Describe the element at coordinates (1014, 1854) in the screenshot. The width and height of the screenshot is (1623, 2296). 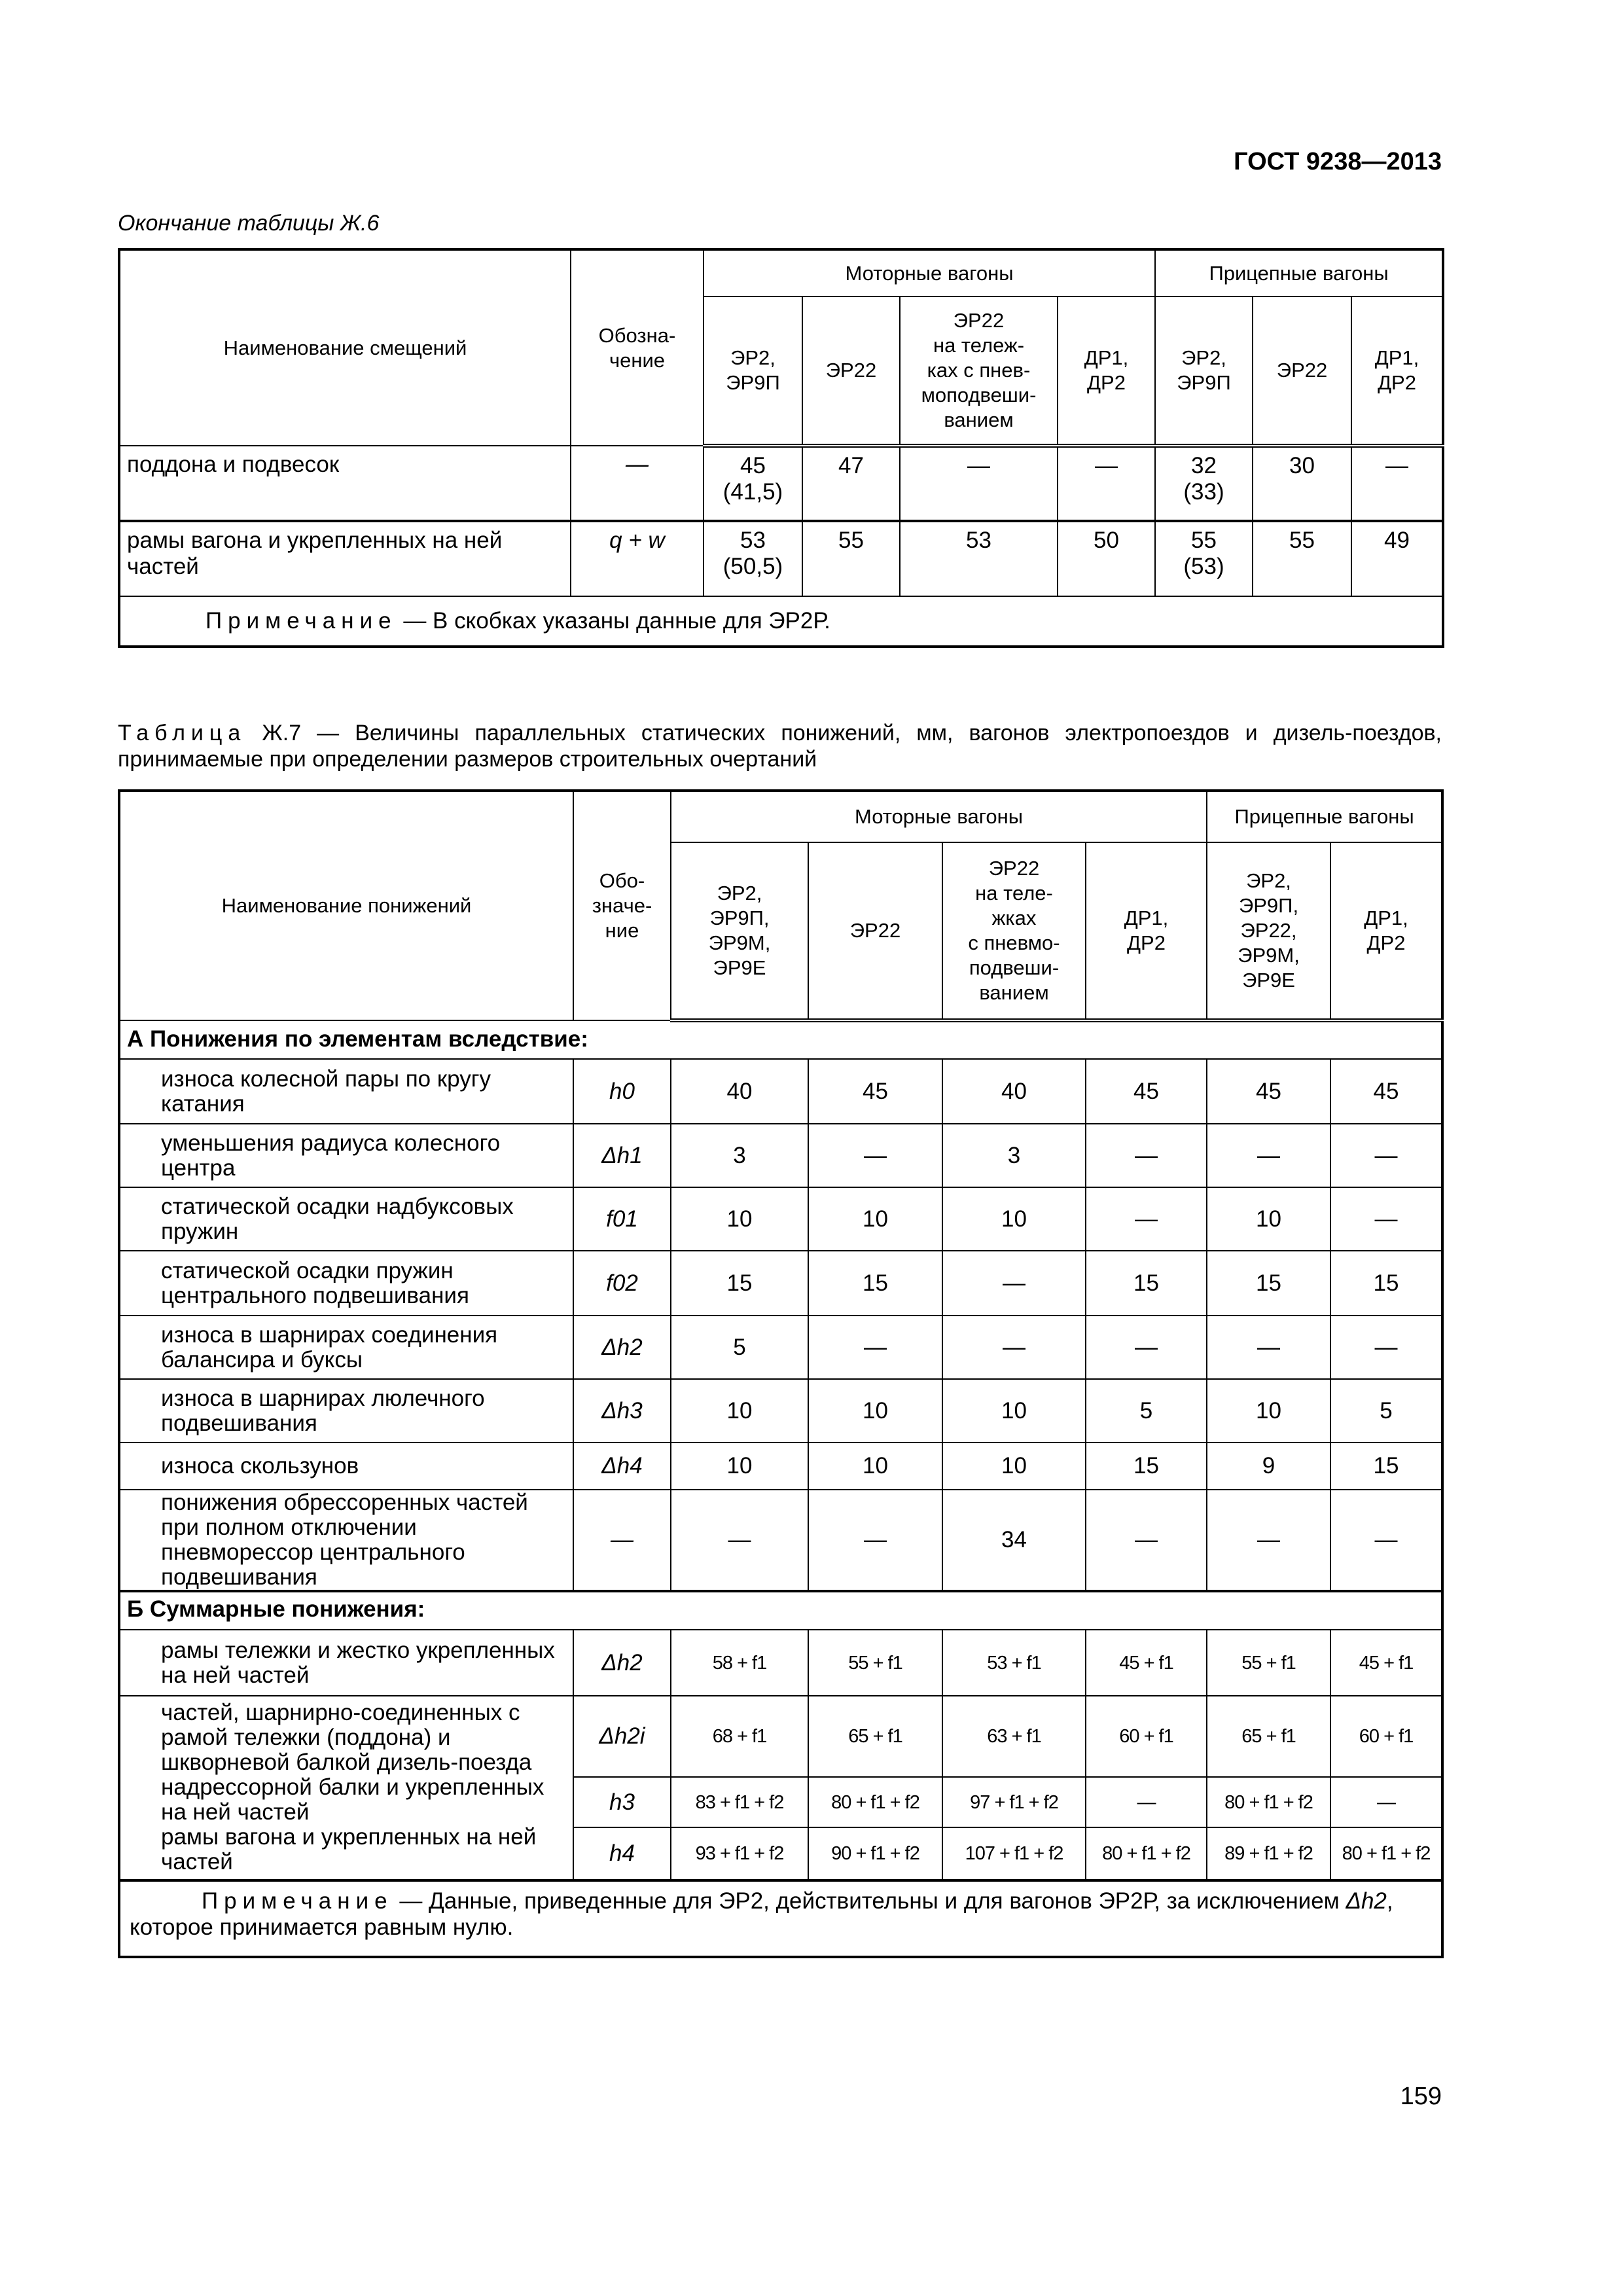
I see `value-cell: 107 + f1 + f2` at that location.